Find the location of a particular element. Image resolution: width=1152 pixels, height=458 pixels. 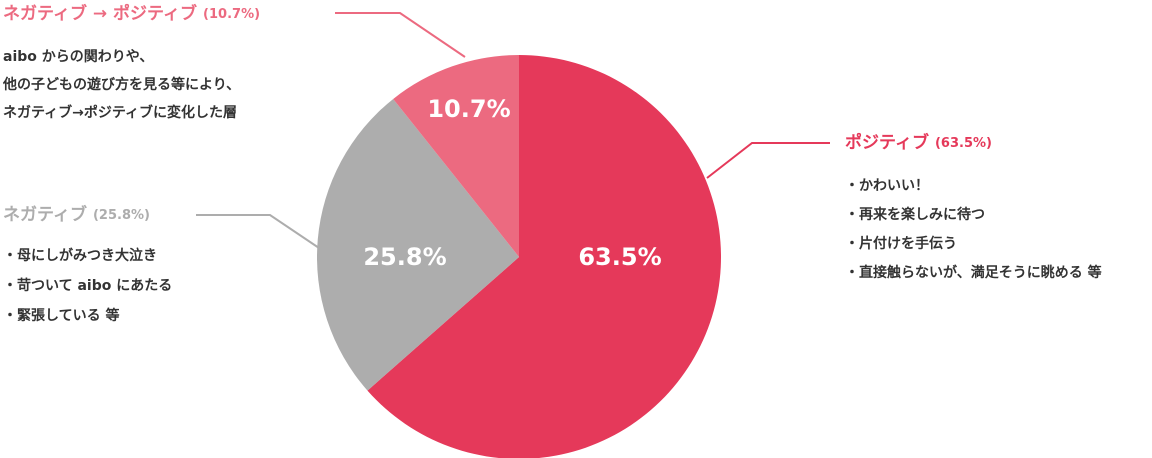

annotation-line: ・直接触らないが、満足そうに眺める 等 is located at coordinates (973, 272).